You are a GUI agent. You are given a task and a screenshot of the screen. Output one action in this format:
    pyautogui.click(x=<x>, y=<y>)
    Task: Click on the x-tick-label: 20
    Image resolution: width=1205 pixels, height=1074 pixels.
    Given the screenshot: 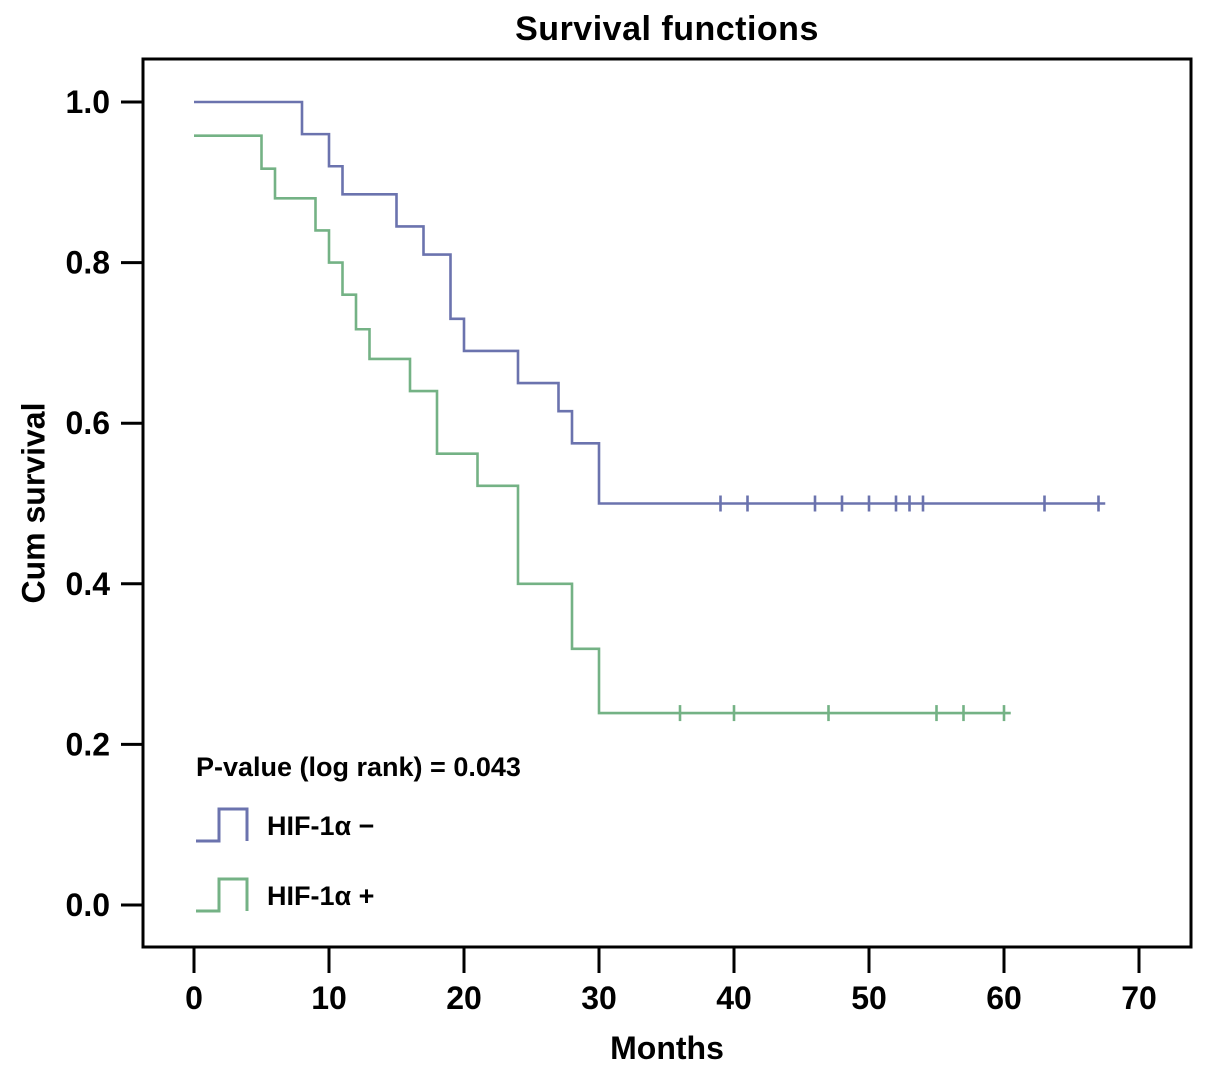 What is the action you would take?
    pyautogui.click(x=464, y=998)
    